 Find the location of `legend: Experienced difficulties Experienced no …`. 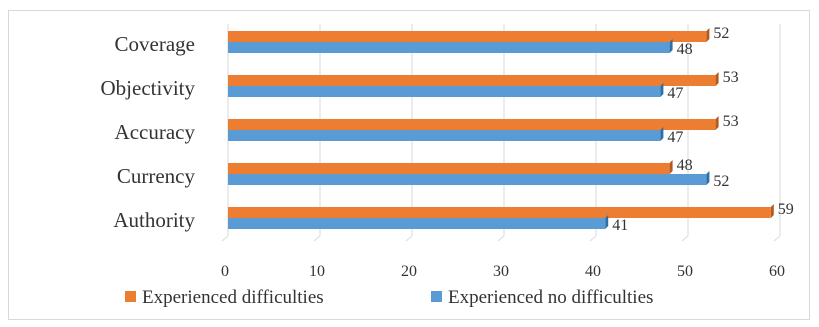

legend: Experienced difficulties Experienced no … is located at coordinates (389, 297).